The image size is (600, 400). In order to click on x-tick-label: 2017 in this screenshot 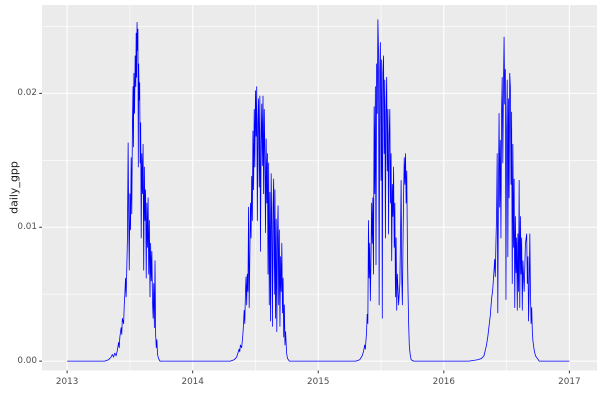, I will do `click(569, 381)`.